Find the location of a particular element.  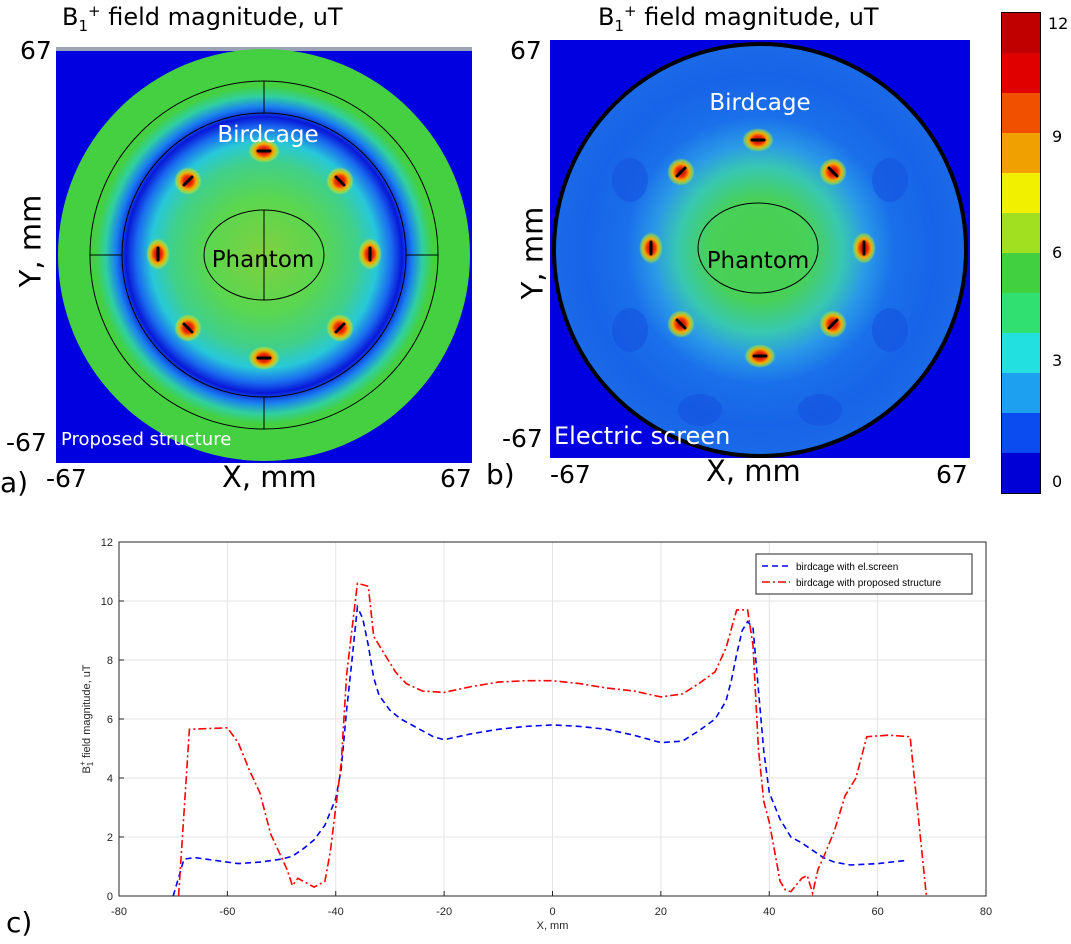

panel-b-y-min: -67 is located at coordinates (522, 438).